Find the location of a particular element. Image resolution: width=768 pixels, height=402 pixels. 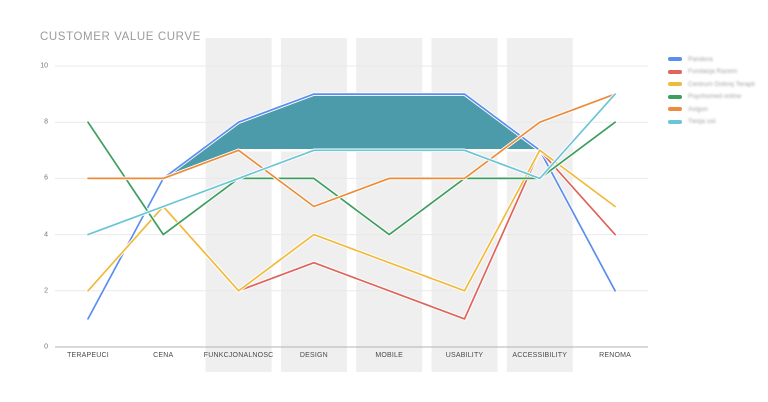

legend-item-psychomed-online: Psychomed online is located at coordinates (711, 97).